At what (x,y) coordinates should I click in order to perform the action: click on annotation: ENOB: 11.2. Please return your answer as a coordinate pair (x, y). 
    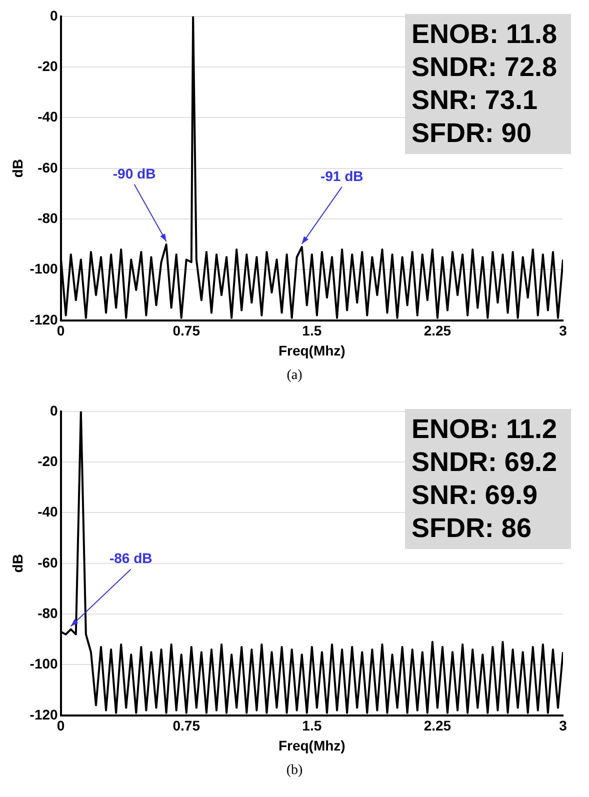
    Looking at the image, I should click on (484, 429).